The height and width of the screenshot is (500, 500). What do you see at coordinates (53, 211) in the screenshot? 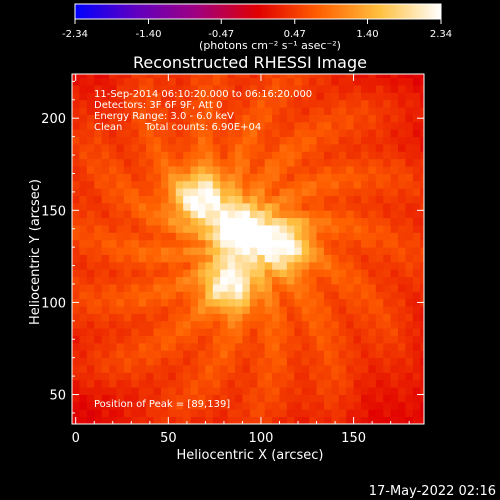
I see `y-tick-label: 150` at bounding box center [53, 211].